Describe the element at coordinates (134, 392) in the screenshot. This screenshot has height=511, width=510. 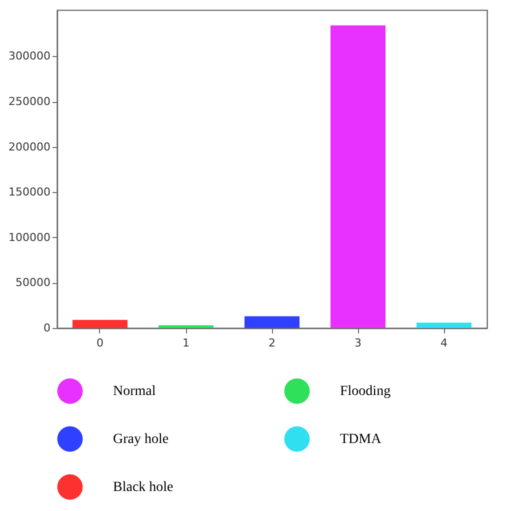
I see `legend-label: Normal` at that location.